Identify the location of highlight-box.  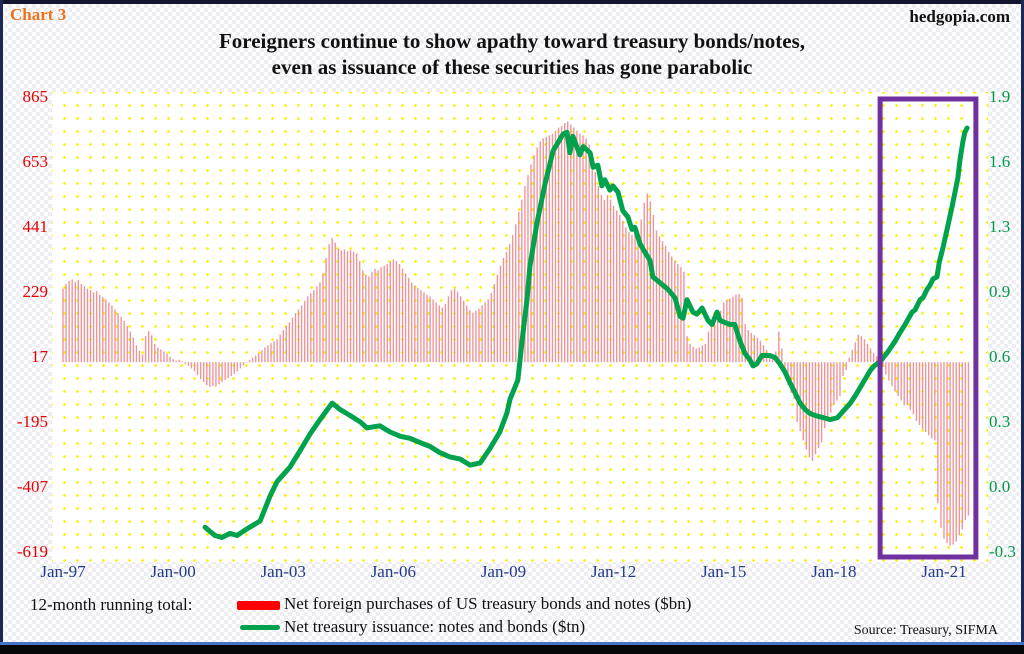
(928, 328).